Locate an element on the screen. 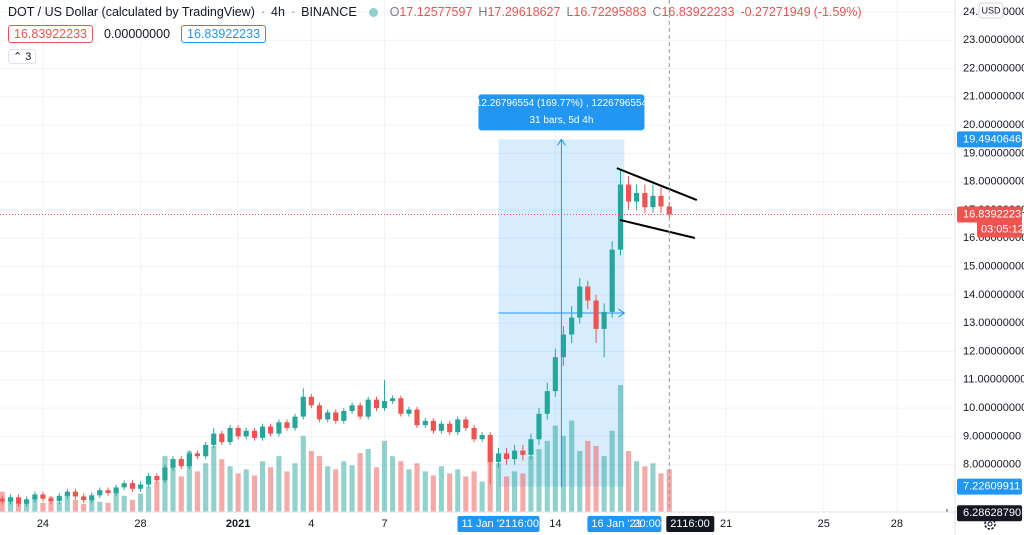 The width and height of the screenshot is (1024, 535). sell-button: 16.83922233 is located at coordinates (50, 34).